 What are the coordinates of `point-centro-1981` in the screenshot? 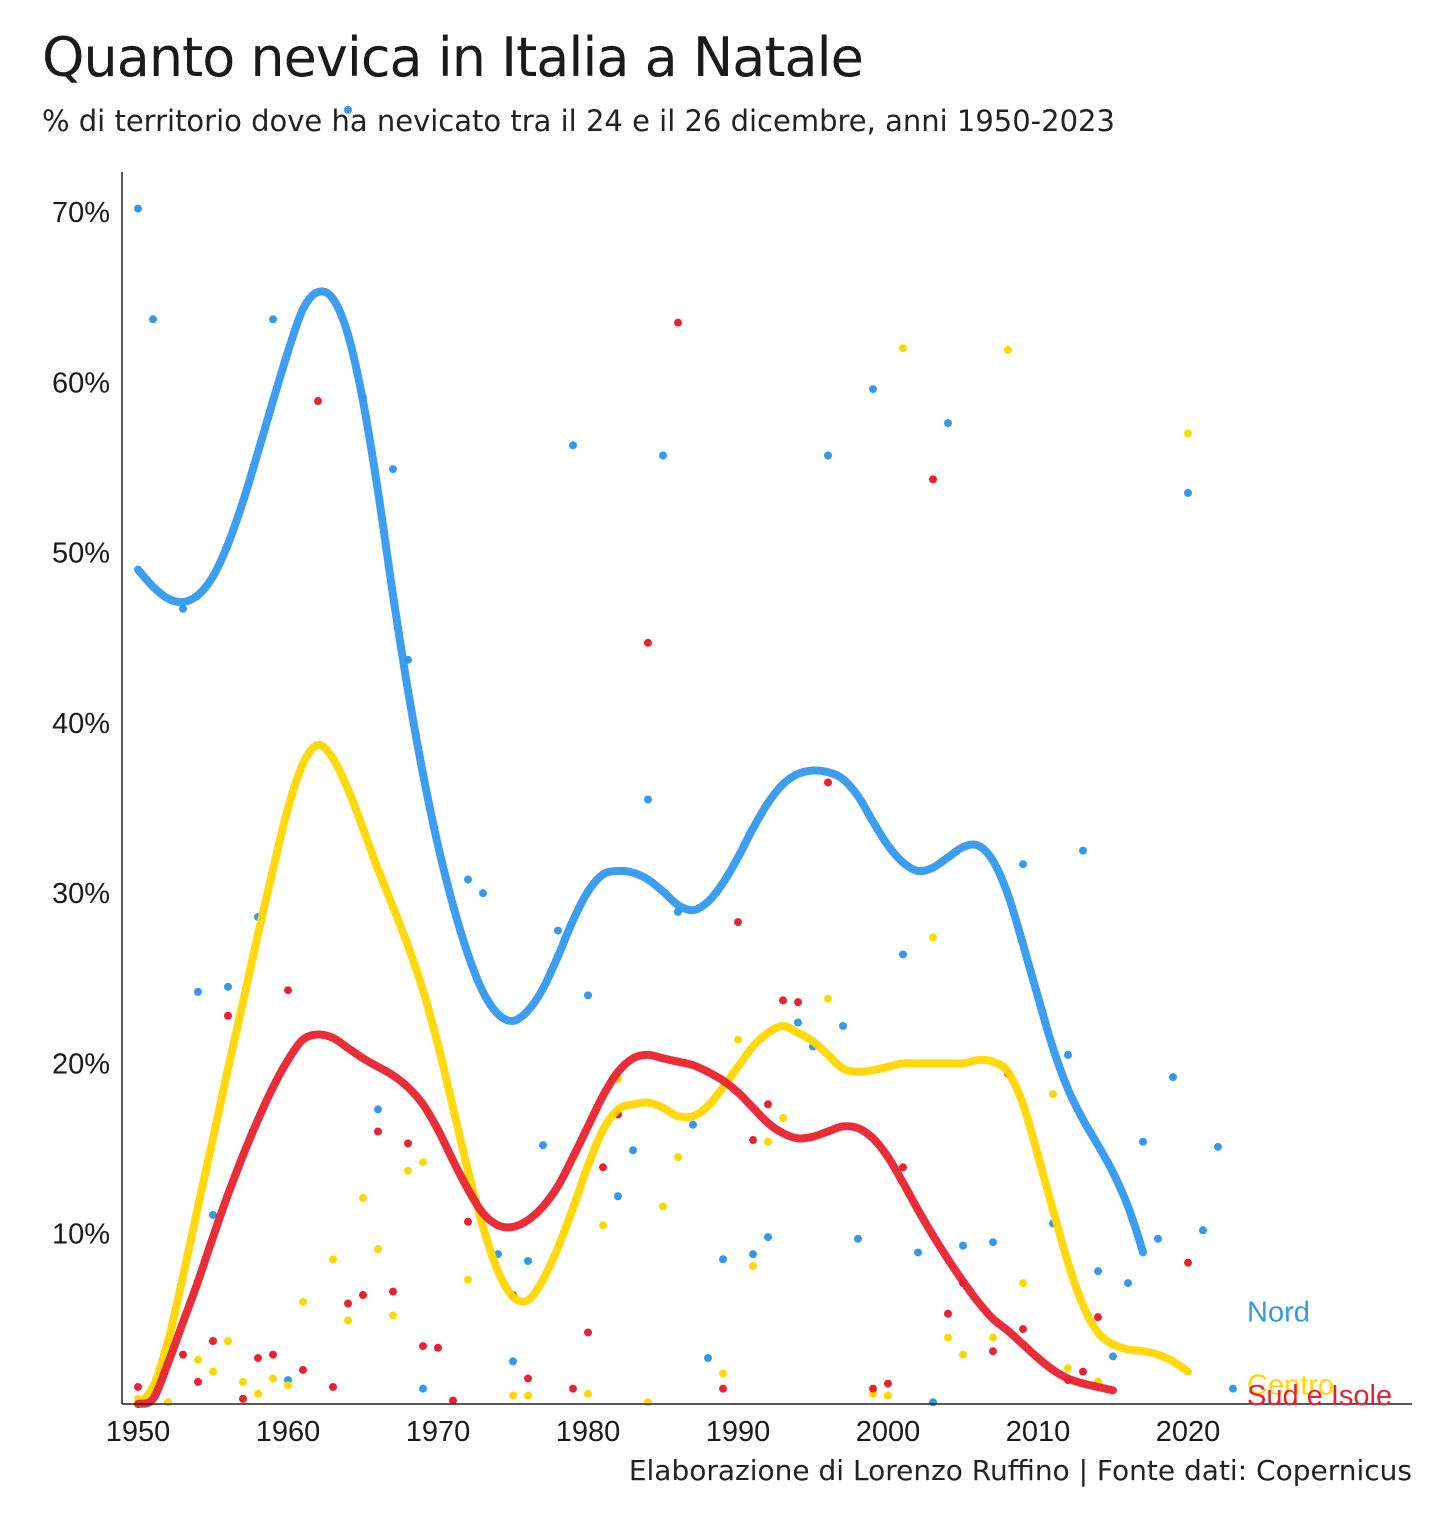 It's located at (603, 1225).